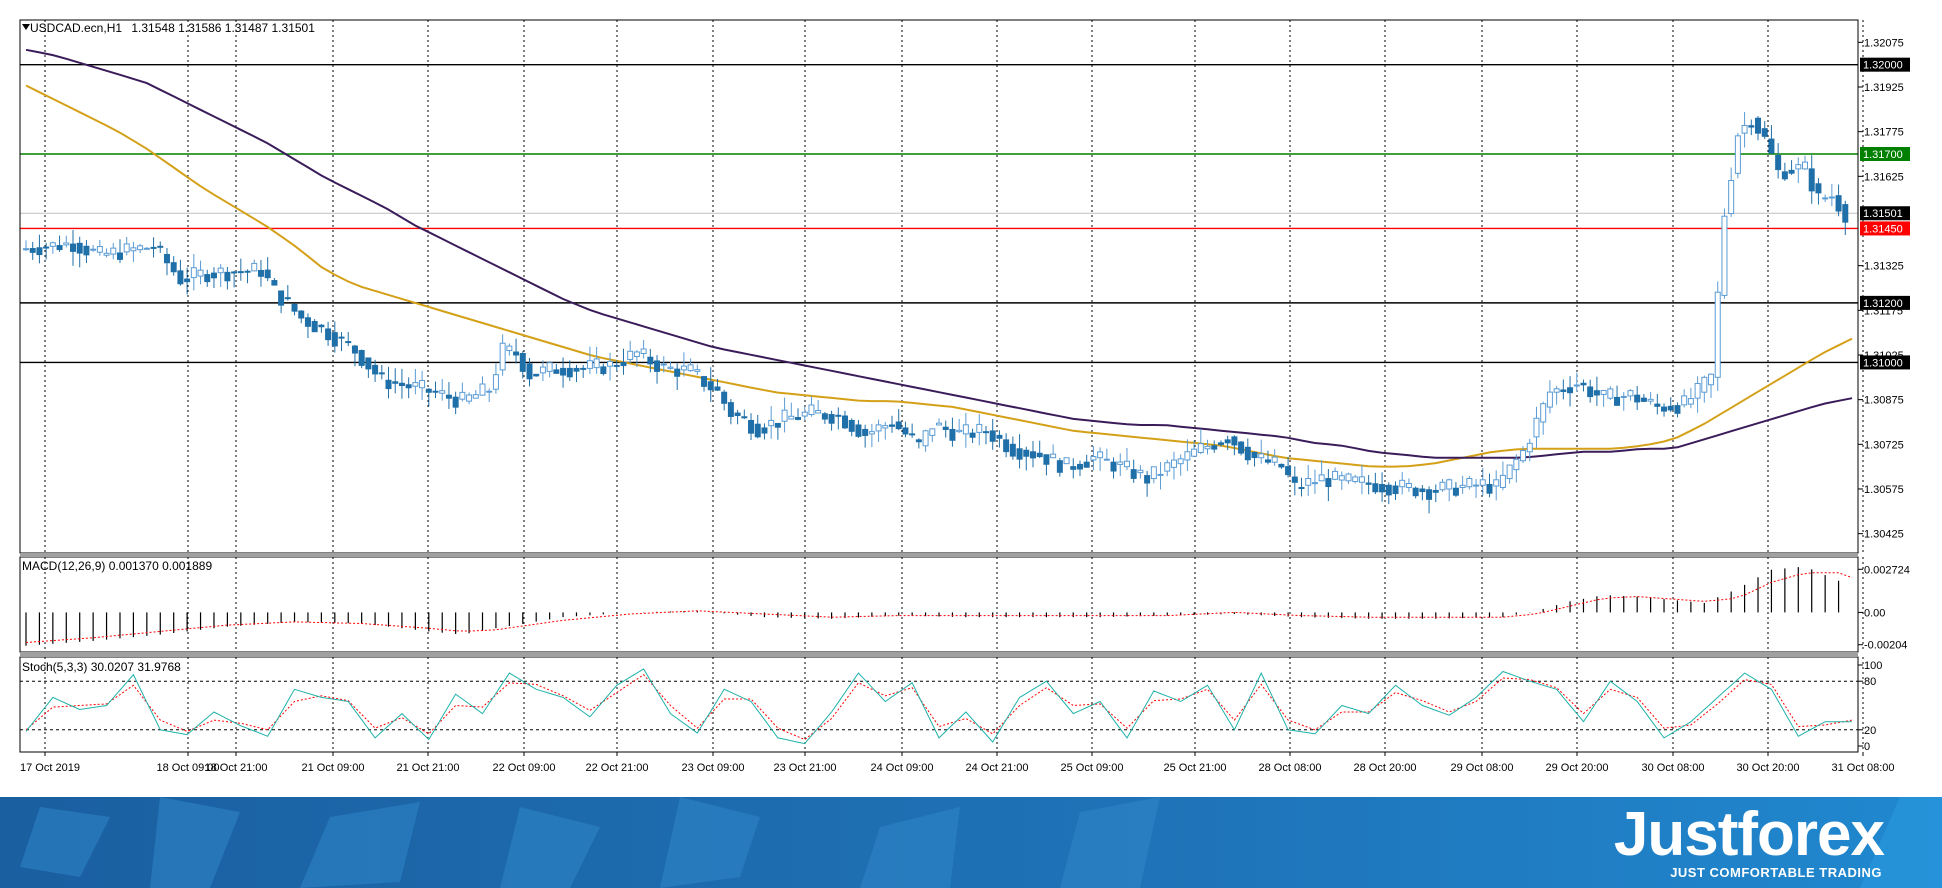 This screenshot has height=888, width=1942. What do you see at coordinates (1870, 682) in the screenshot?
I see `stoch-tick-label: 80` at bounding box center [1870, 682].